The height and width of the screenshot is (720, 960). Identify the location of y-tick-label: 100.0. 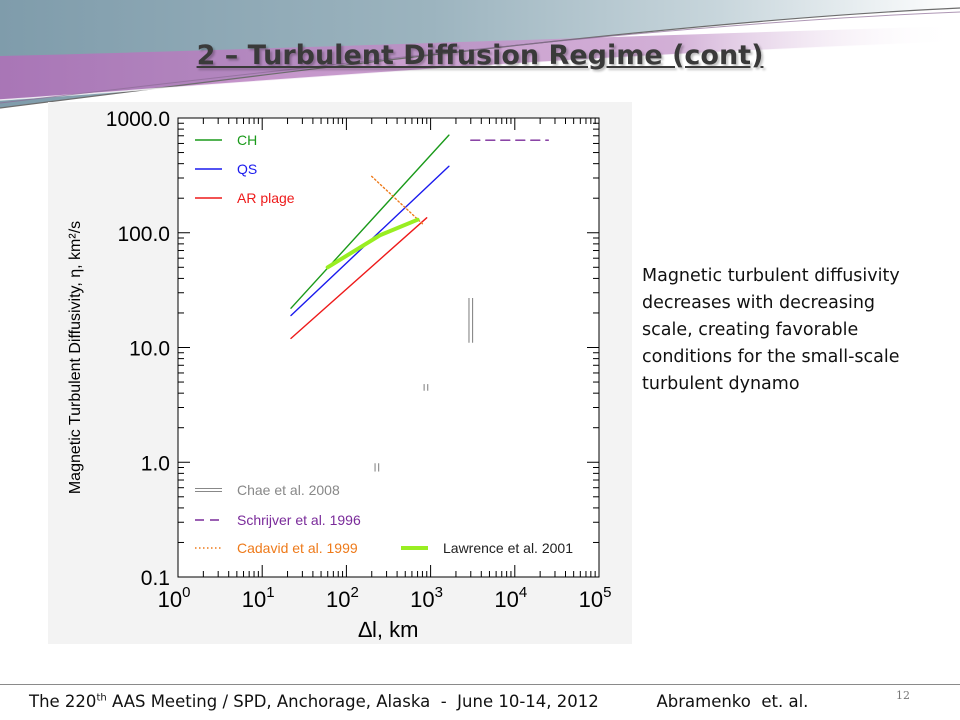
(143, 234).